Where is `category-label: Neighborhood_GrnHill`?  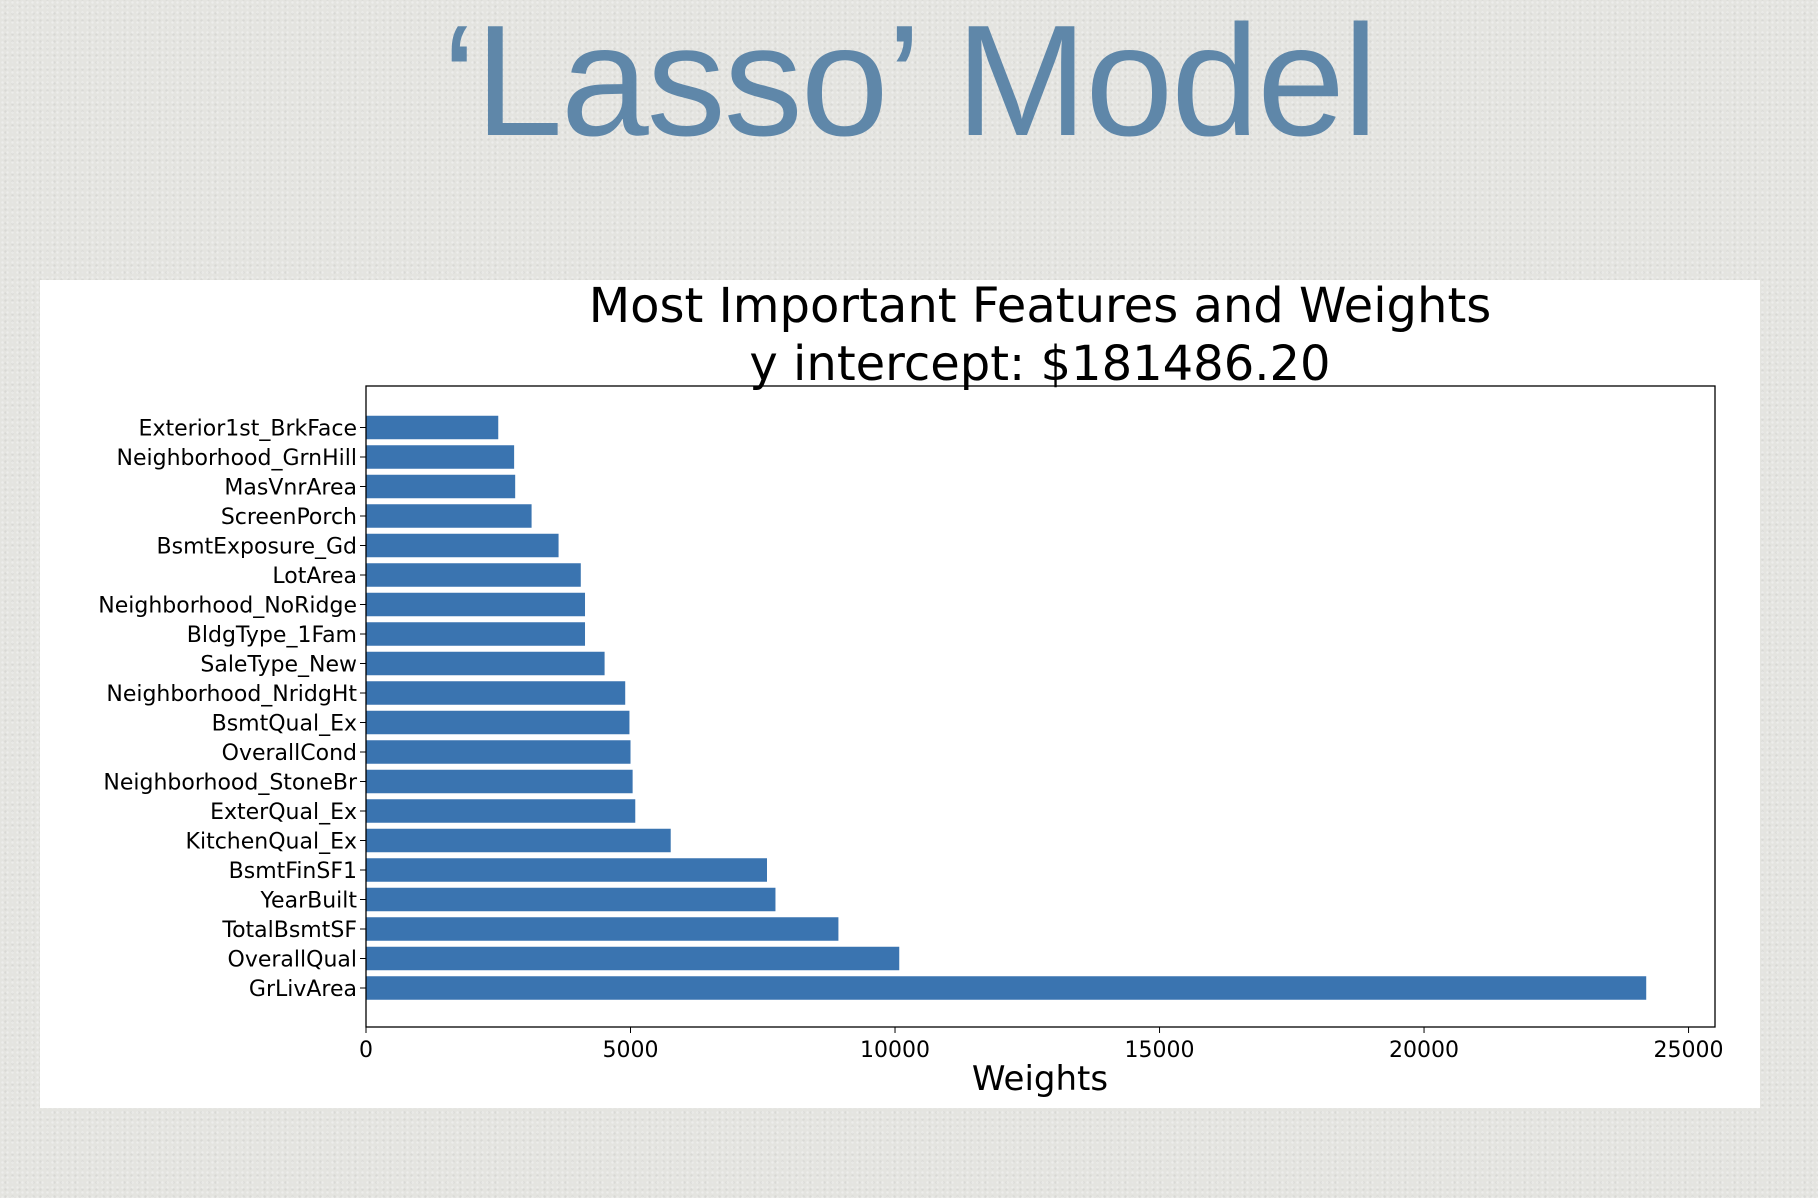
category-label: Neighborhood_GrnHill is located at coordinates (237, 458).